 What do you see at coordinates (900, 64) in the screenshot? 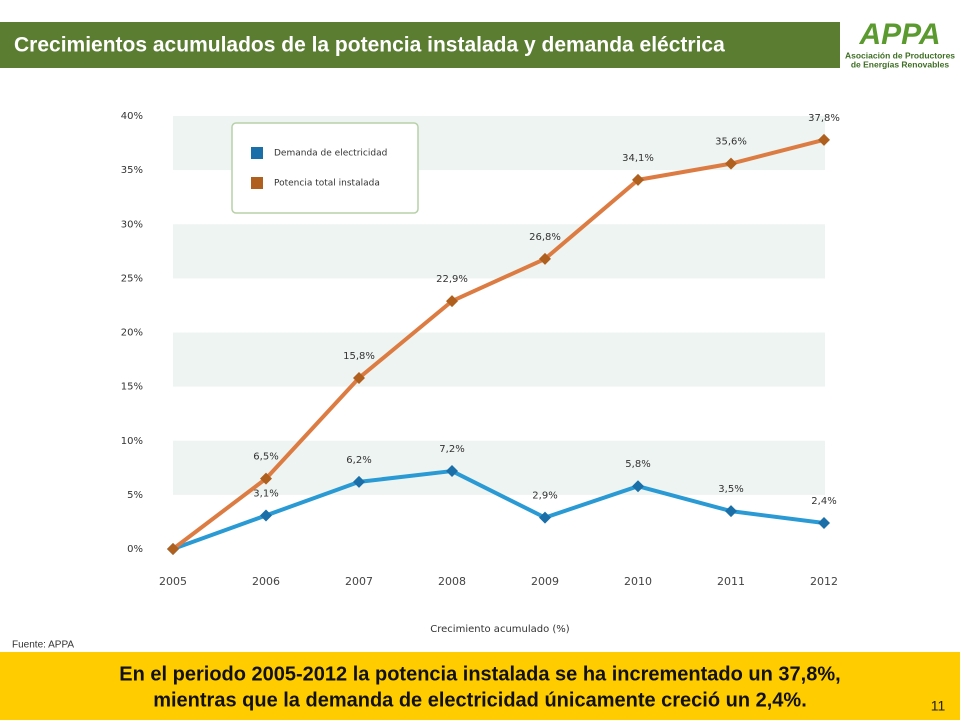
I see `logo-subtitle: de Energías Renovables` at bounding box center [900, 64].